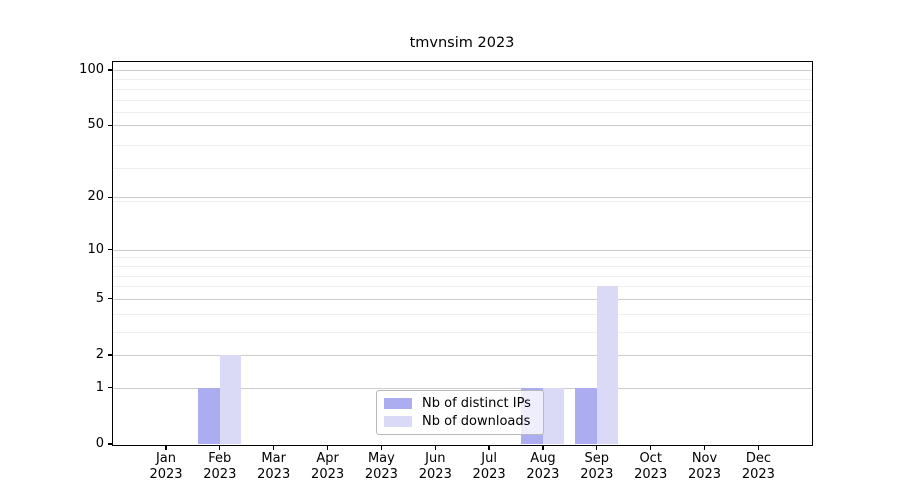  I want to click on y-tick-label-100: 100, so click(91, 69).